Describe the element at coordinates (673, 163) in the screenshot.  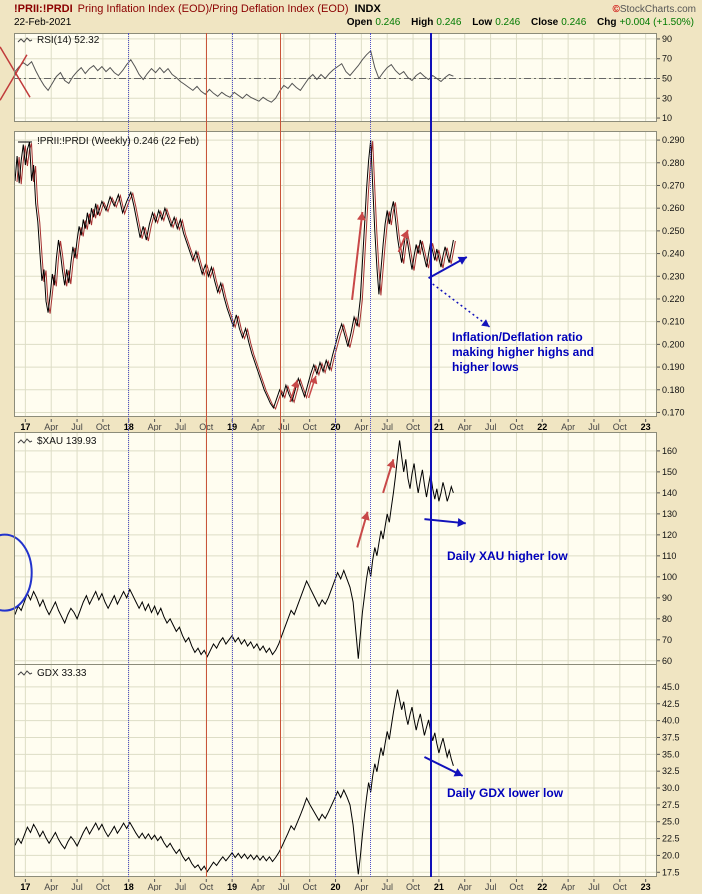
I see `svg-text: 0.280` at that location.